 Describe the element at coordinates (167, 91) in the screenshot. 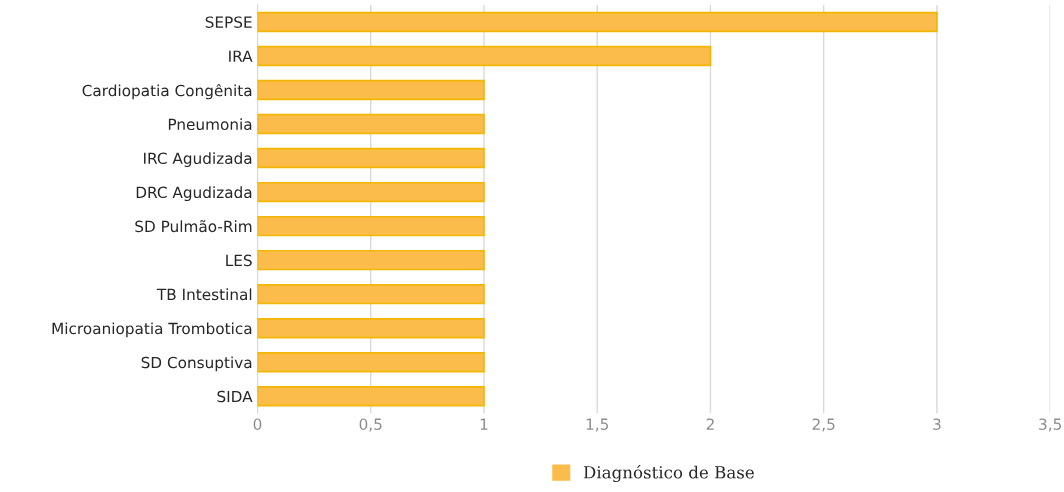

I see `y-tick-label: Cardiopatia Congênita` at that location.